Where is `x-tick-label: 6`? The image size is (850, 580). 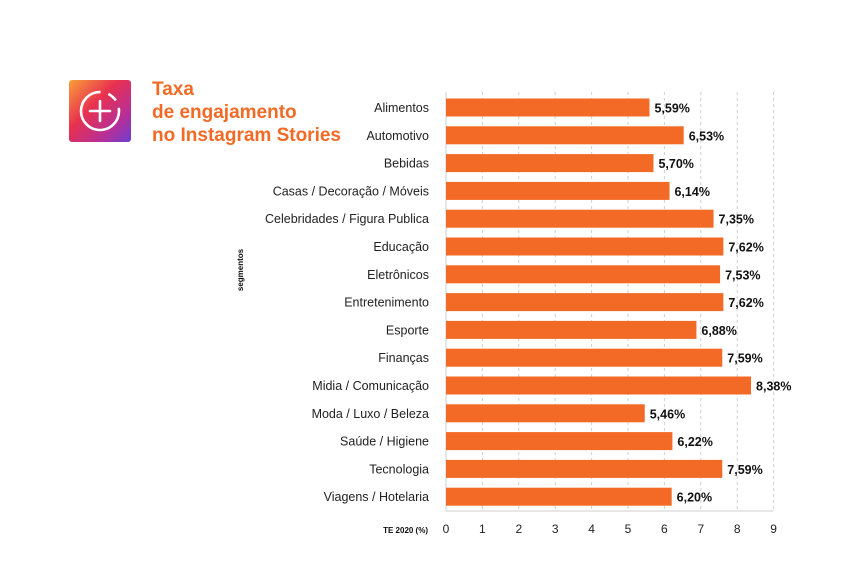
x-tick-label: 6 is located at coordinates (664, 529).